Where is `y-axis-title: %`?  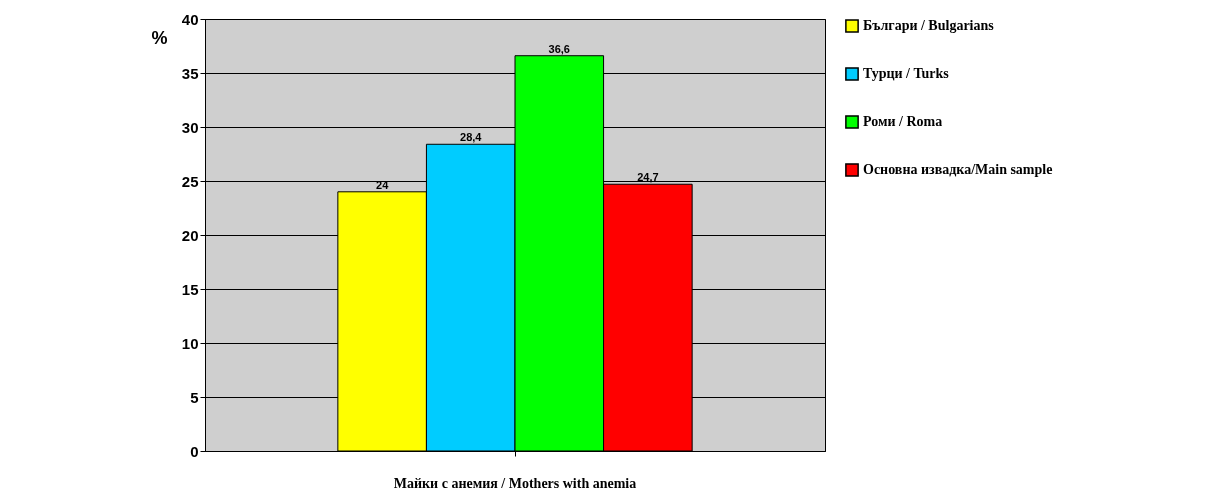
y-axis-title: % is located at coordinates (159, 37).